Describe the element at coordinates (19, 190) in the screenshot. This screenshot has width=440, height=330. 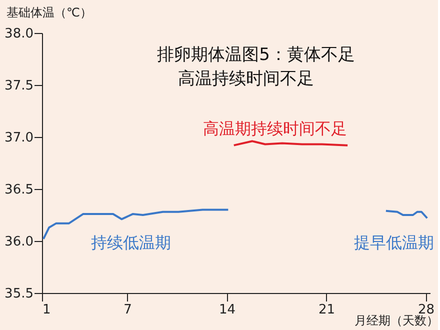
I see `y-tick-label: 36.5` at that location.